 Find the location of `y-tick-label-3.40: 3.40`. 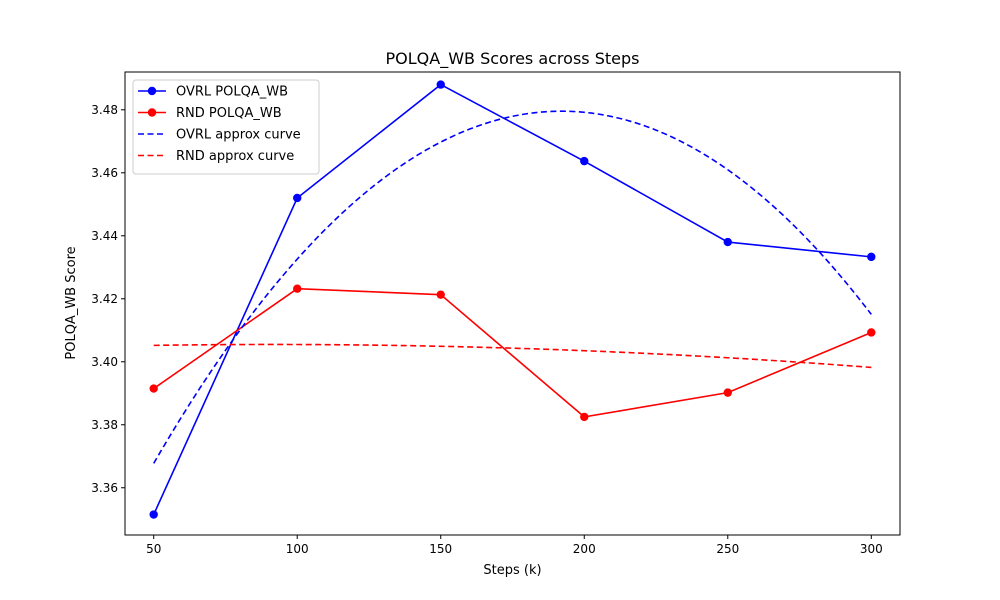

y-tick-label-3.40: 3.40 is located at coordinates (104, 362).